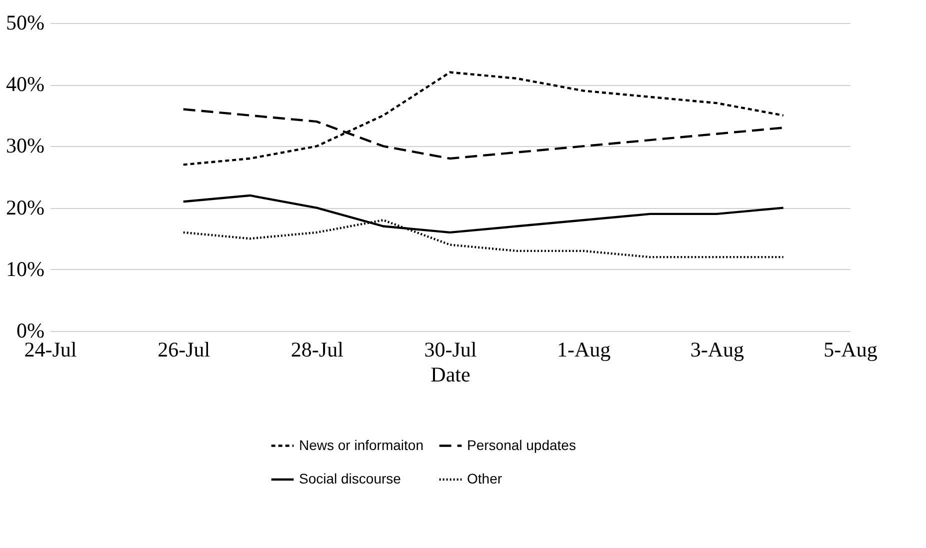 The width and height of the screenshot is (926, 548). Describe the element at coordinates (483, 118) in the screenshot. I see `line-series` at that location.